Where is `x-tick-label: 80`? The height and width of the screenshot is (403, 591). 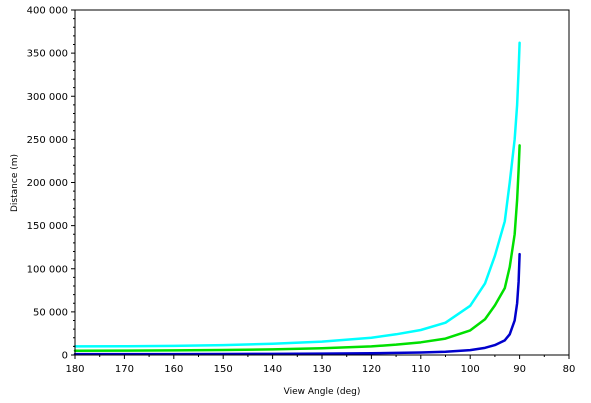
x-tick-label: 80 is located at coordinates (569, 369).